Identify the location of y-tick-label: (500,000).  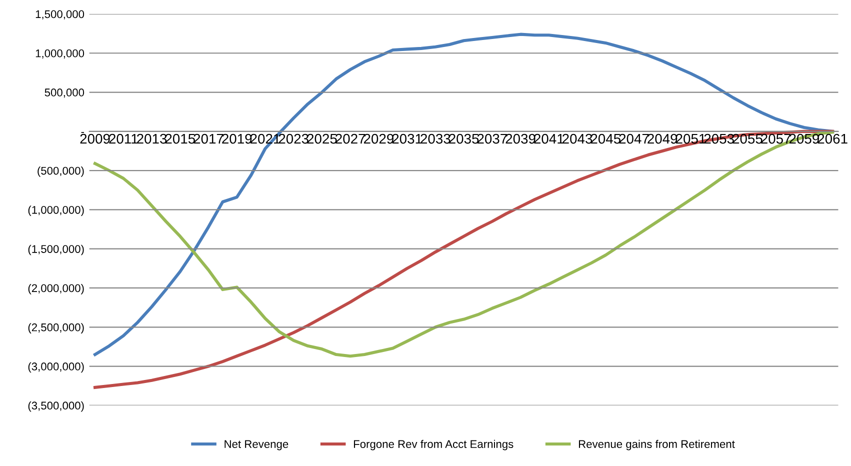
(61, 171).